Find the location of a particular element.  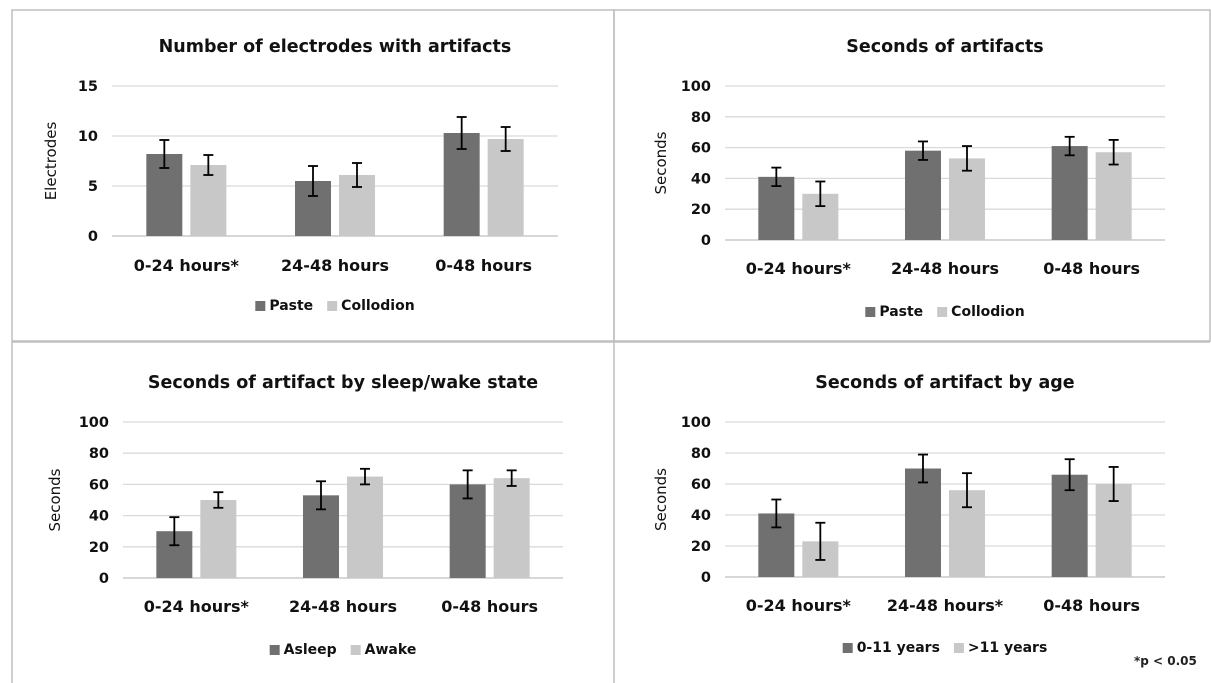

y-tick-label: 10 is located at coordinates (88, 137).